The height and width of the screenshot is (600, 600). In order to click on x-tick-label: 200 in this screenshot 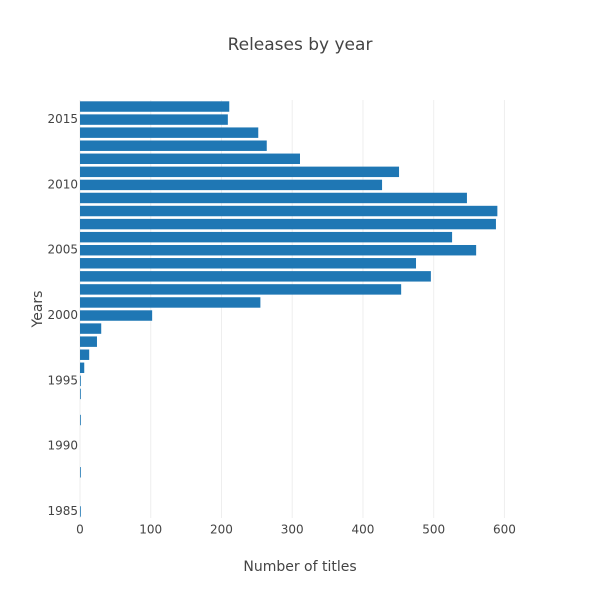, I will do `click(221, 530)`.